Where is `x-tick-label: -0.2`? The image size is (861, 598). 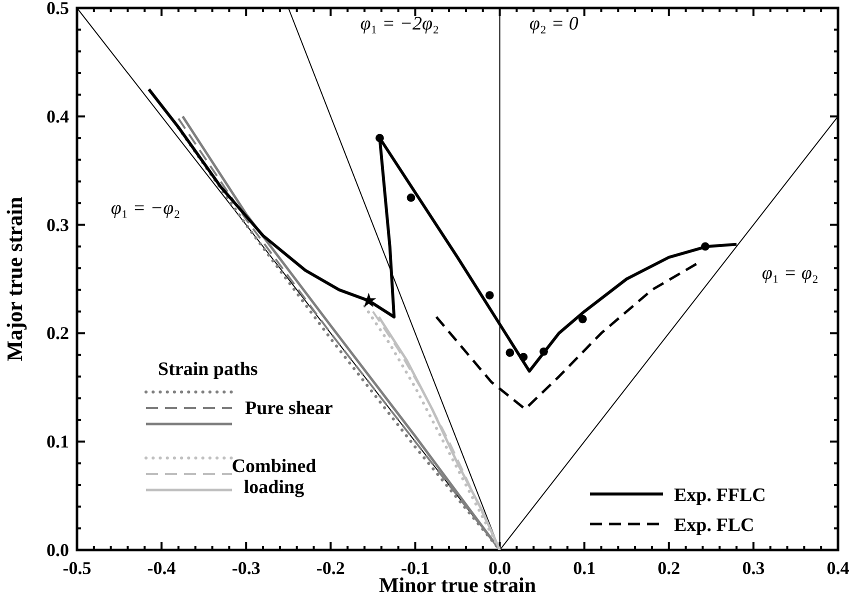
x-tick-label: -0.2 is located at coordinates (330, 568).